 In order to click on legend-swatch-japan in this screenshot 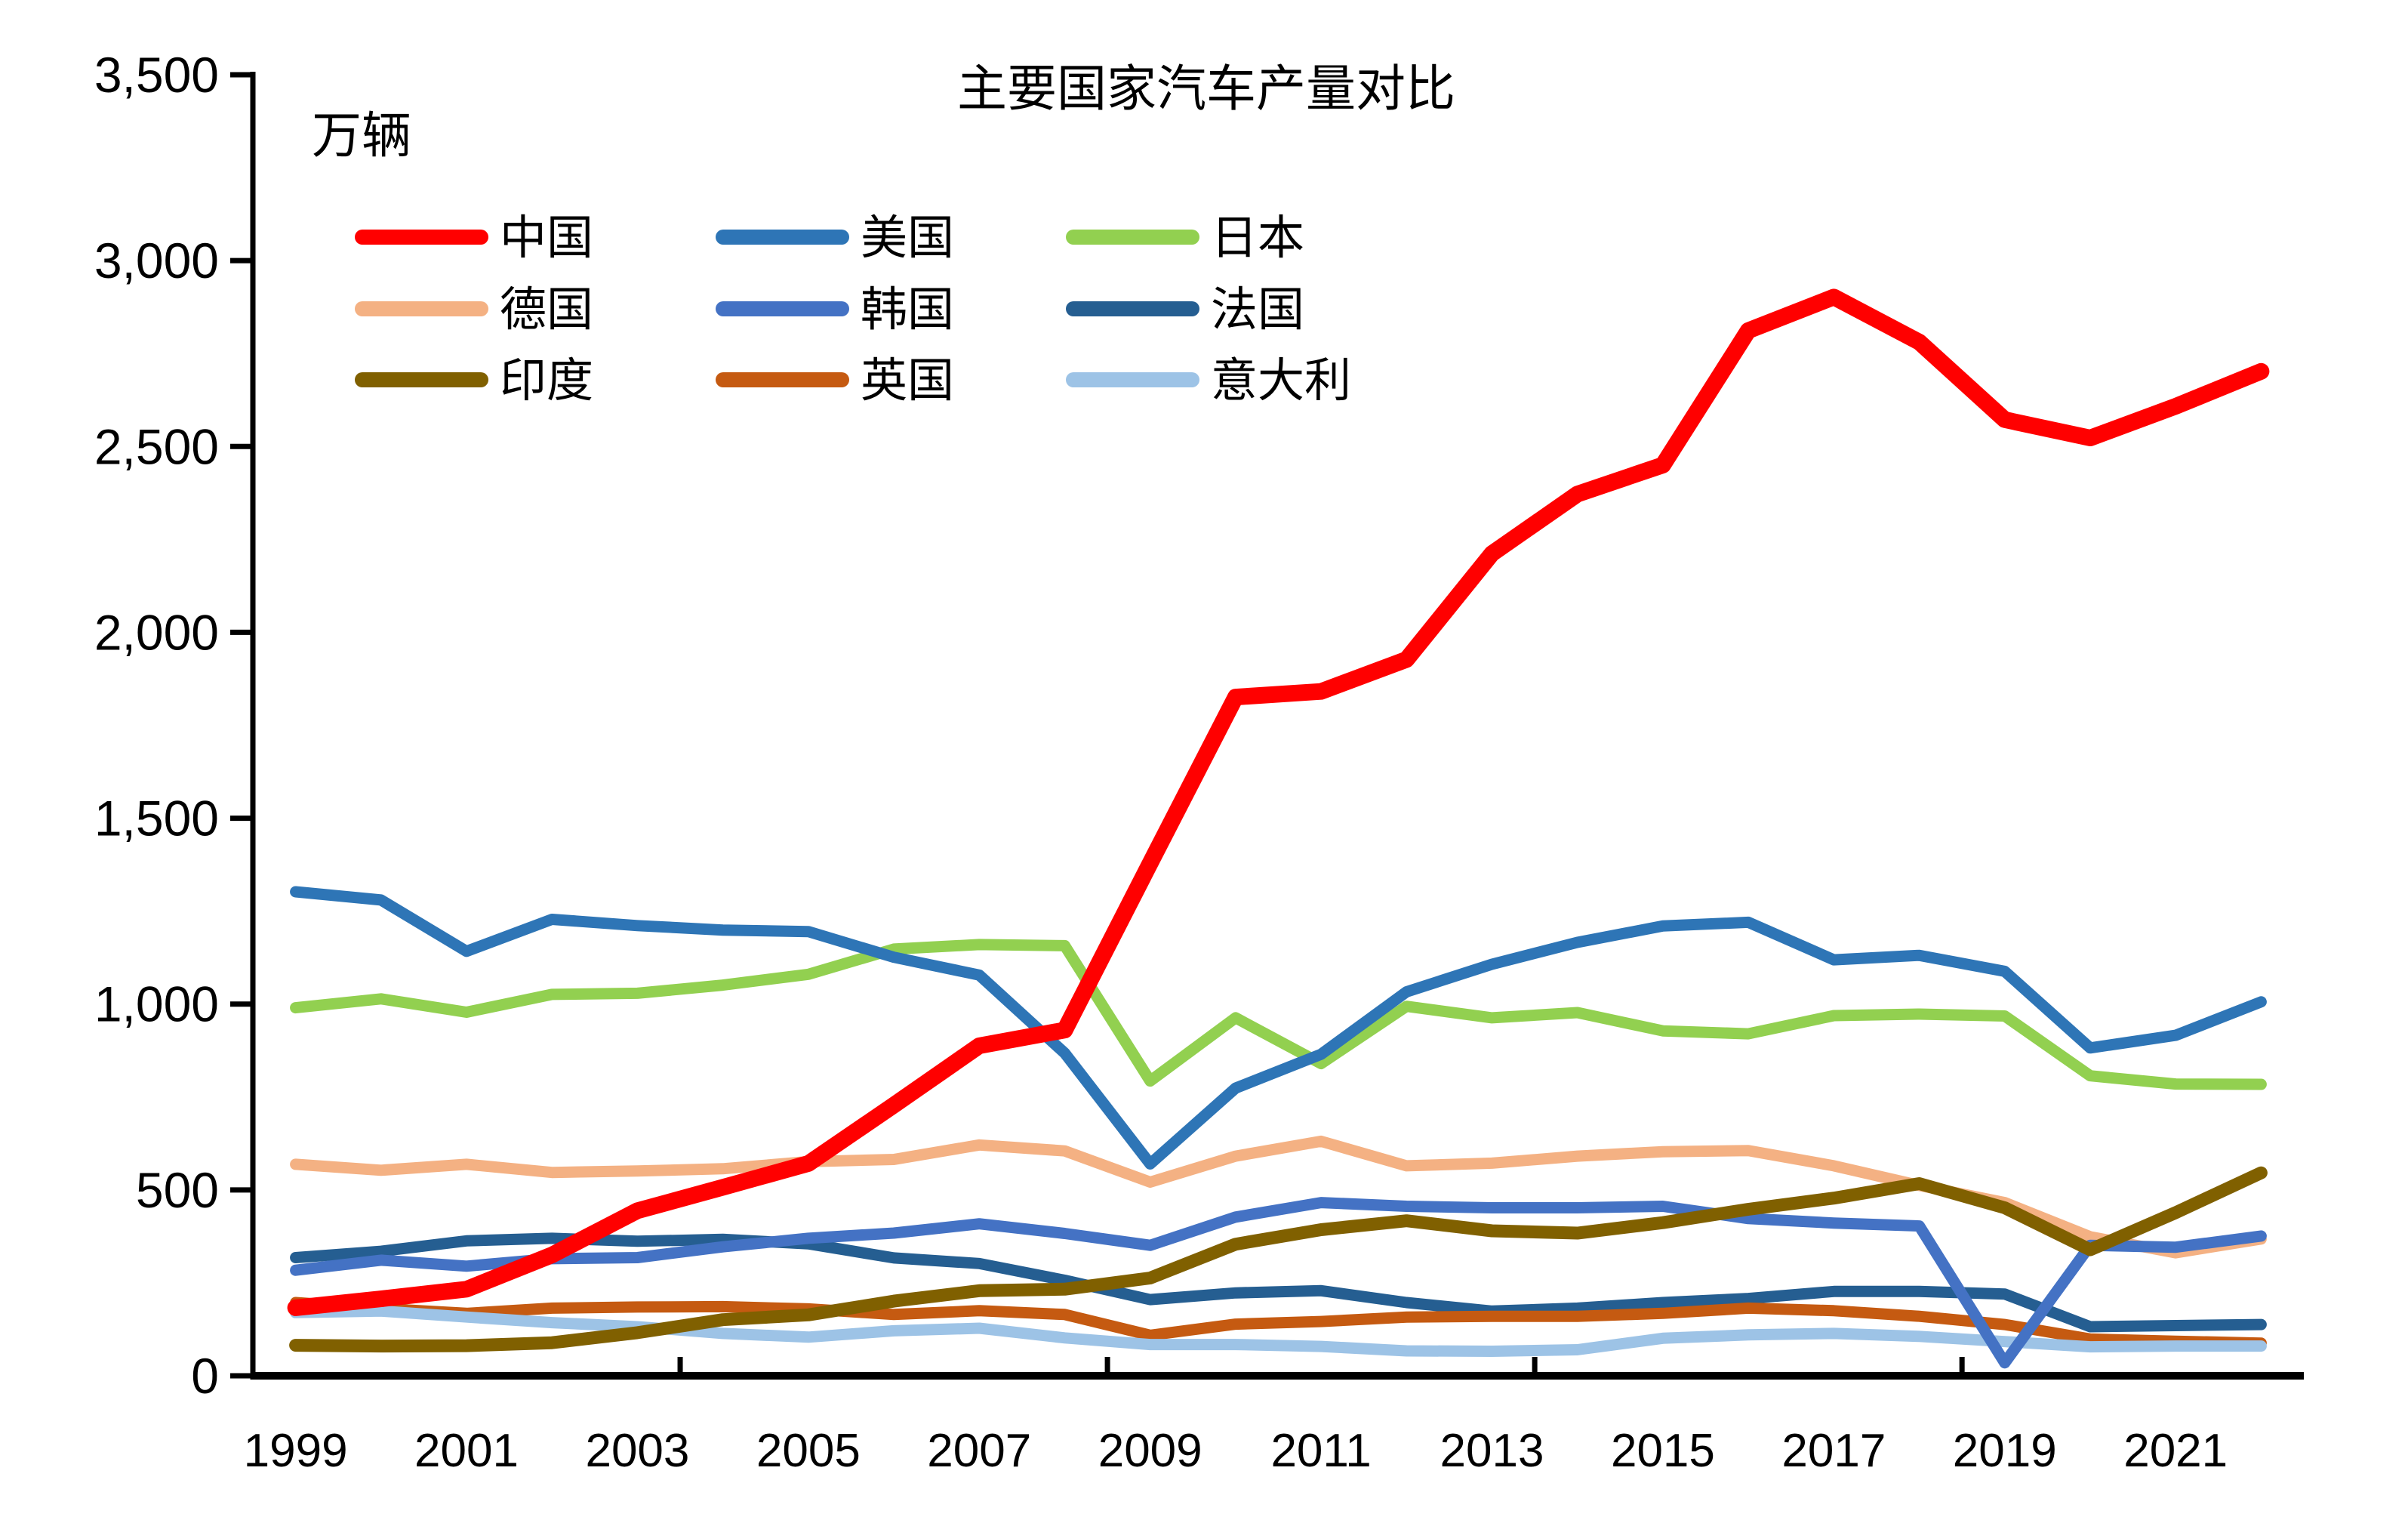, I will do `click(1132, 237)`.